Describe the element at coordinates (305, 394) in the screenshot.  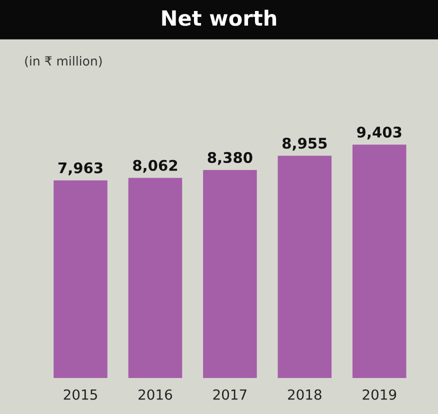
I see `x-tick-label: 2018` at that location.